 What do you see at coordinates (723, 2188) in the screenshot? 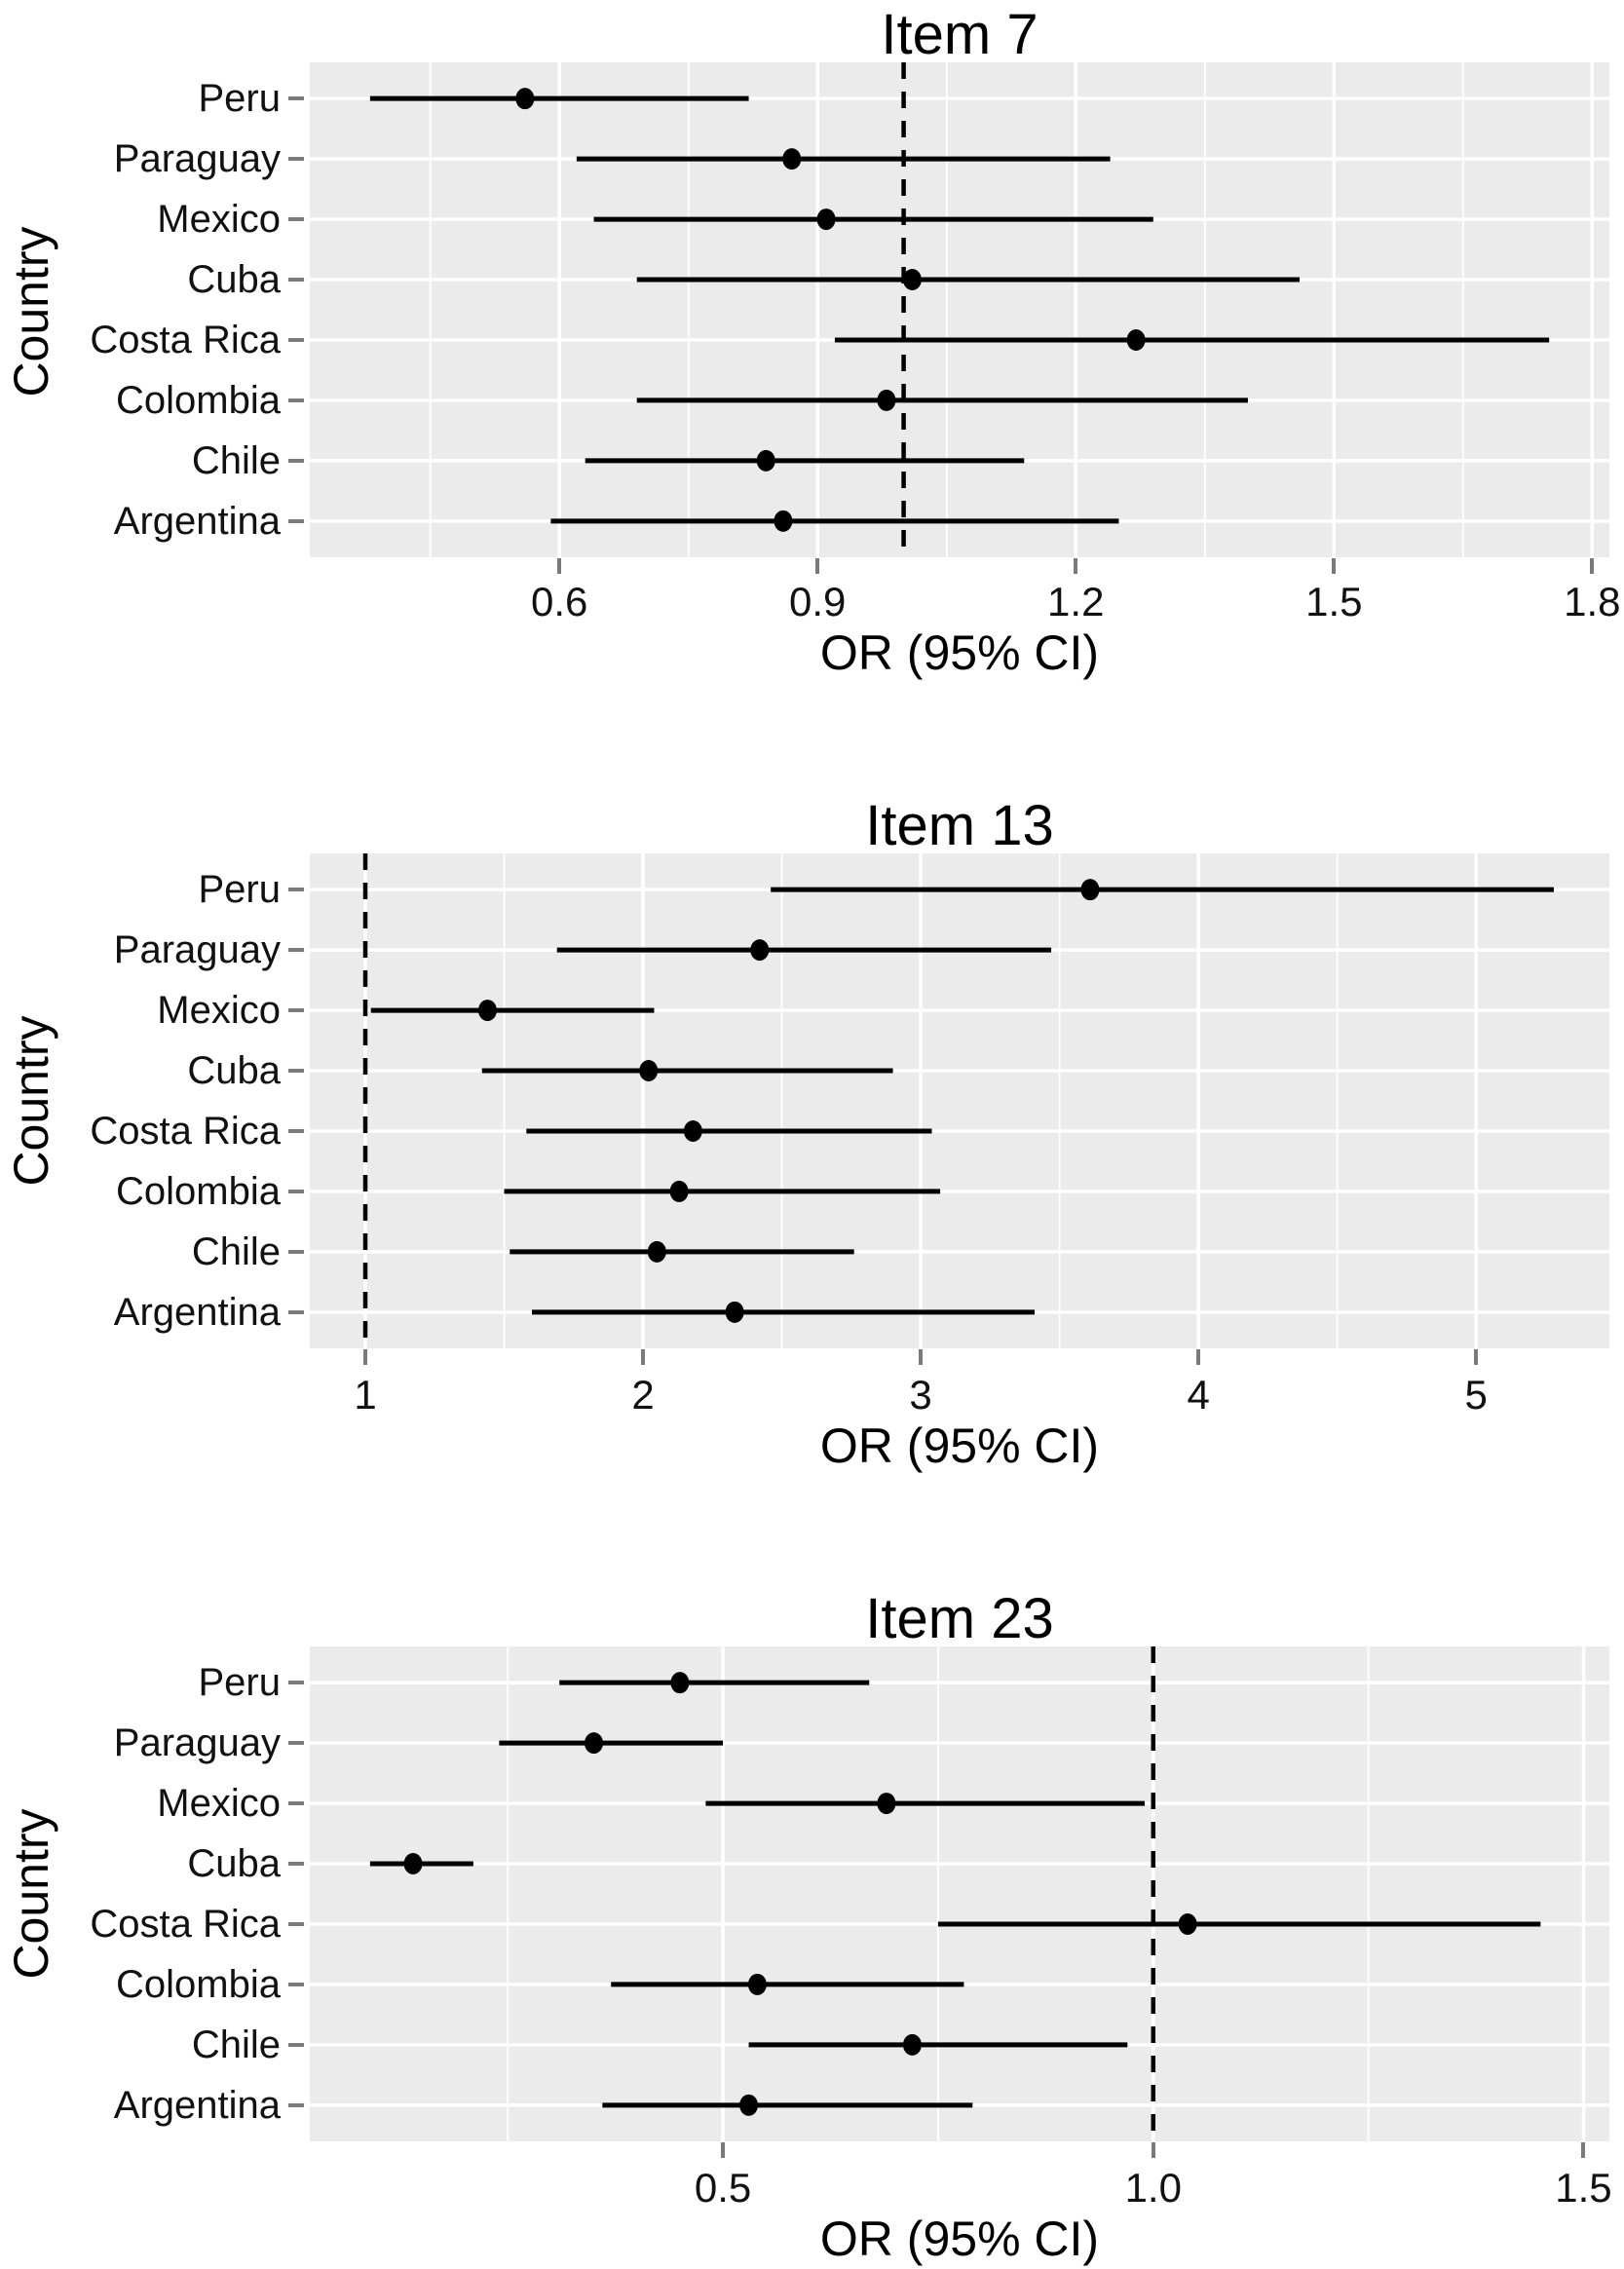
I see `x-tick-label: 0.5` at bounding box center [723, 2188].